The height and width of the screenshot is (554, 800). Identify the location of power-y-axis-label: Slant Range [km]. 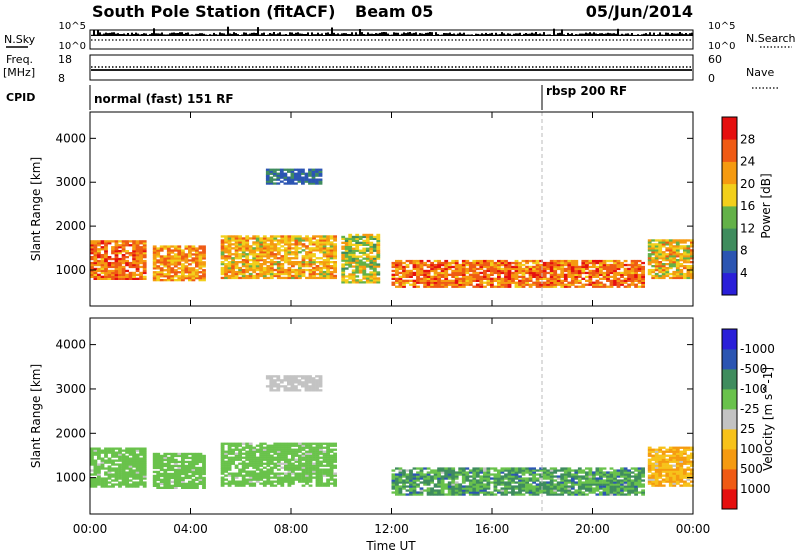
(36, 209).